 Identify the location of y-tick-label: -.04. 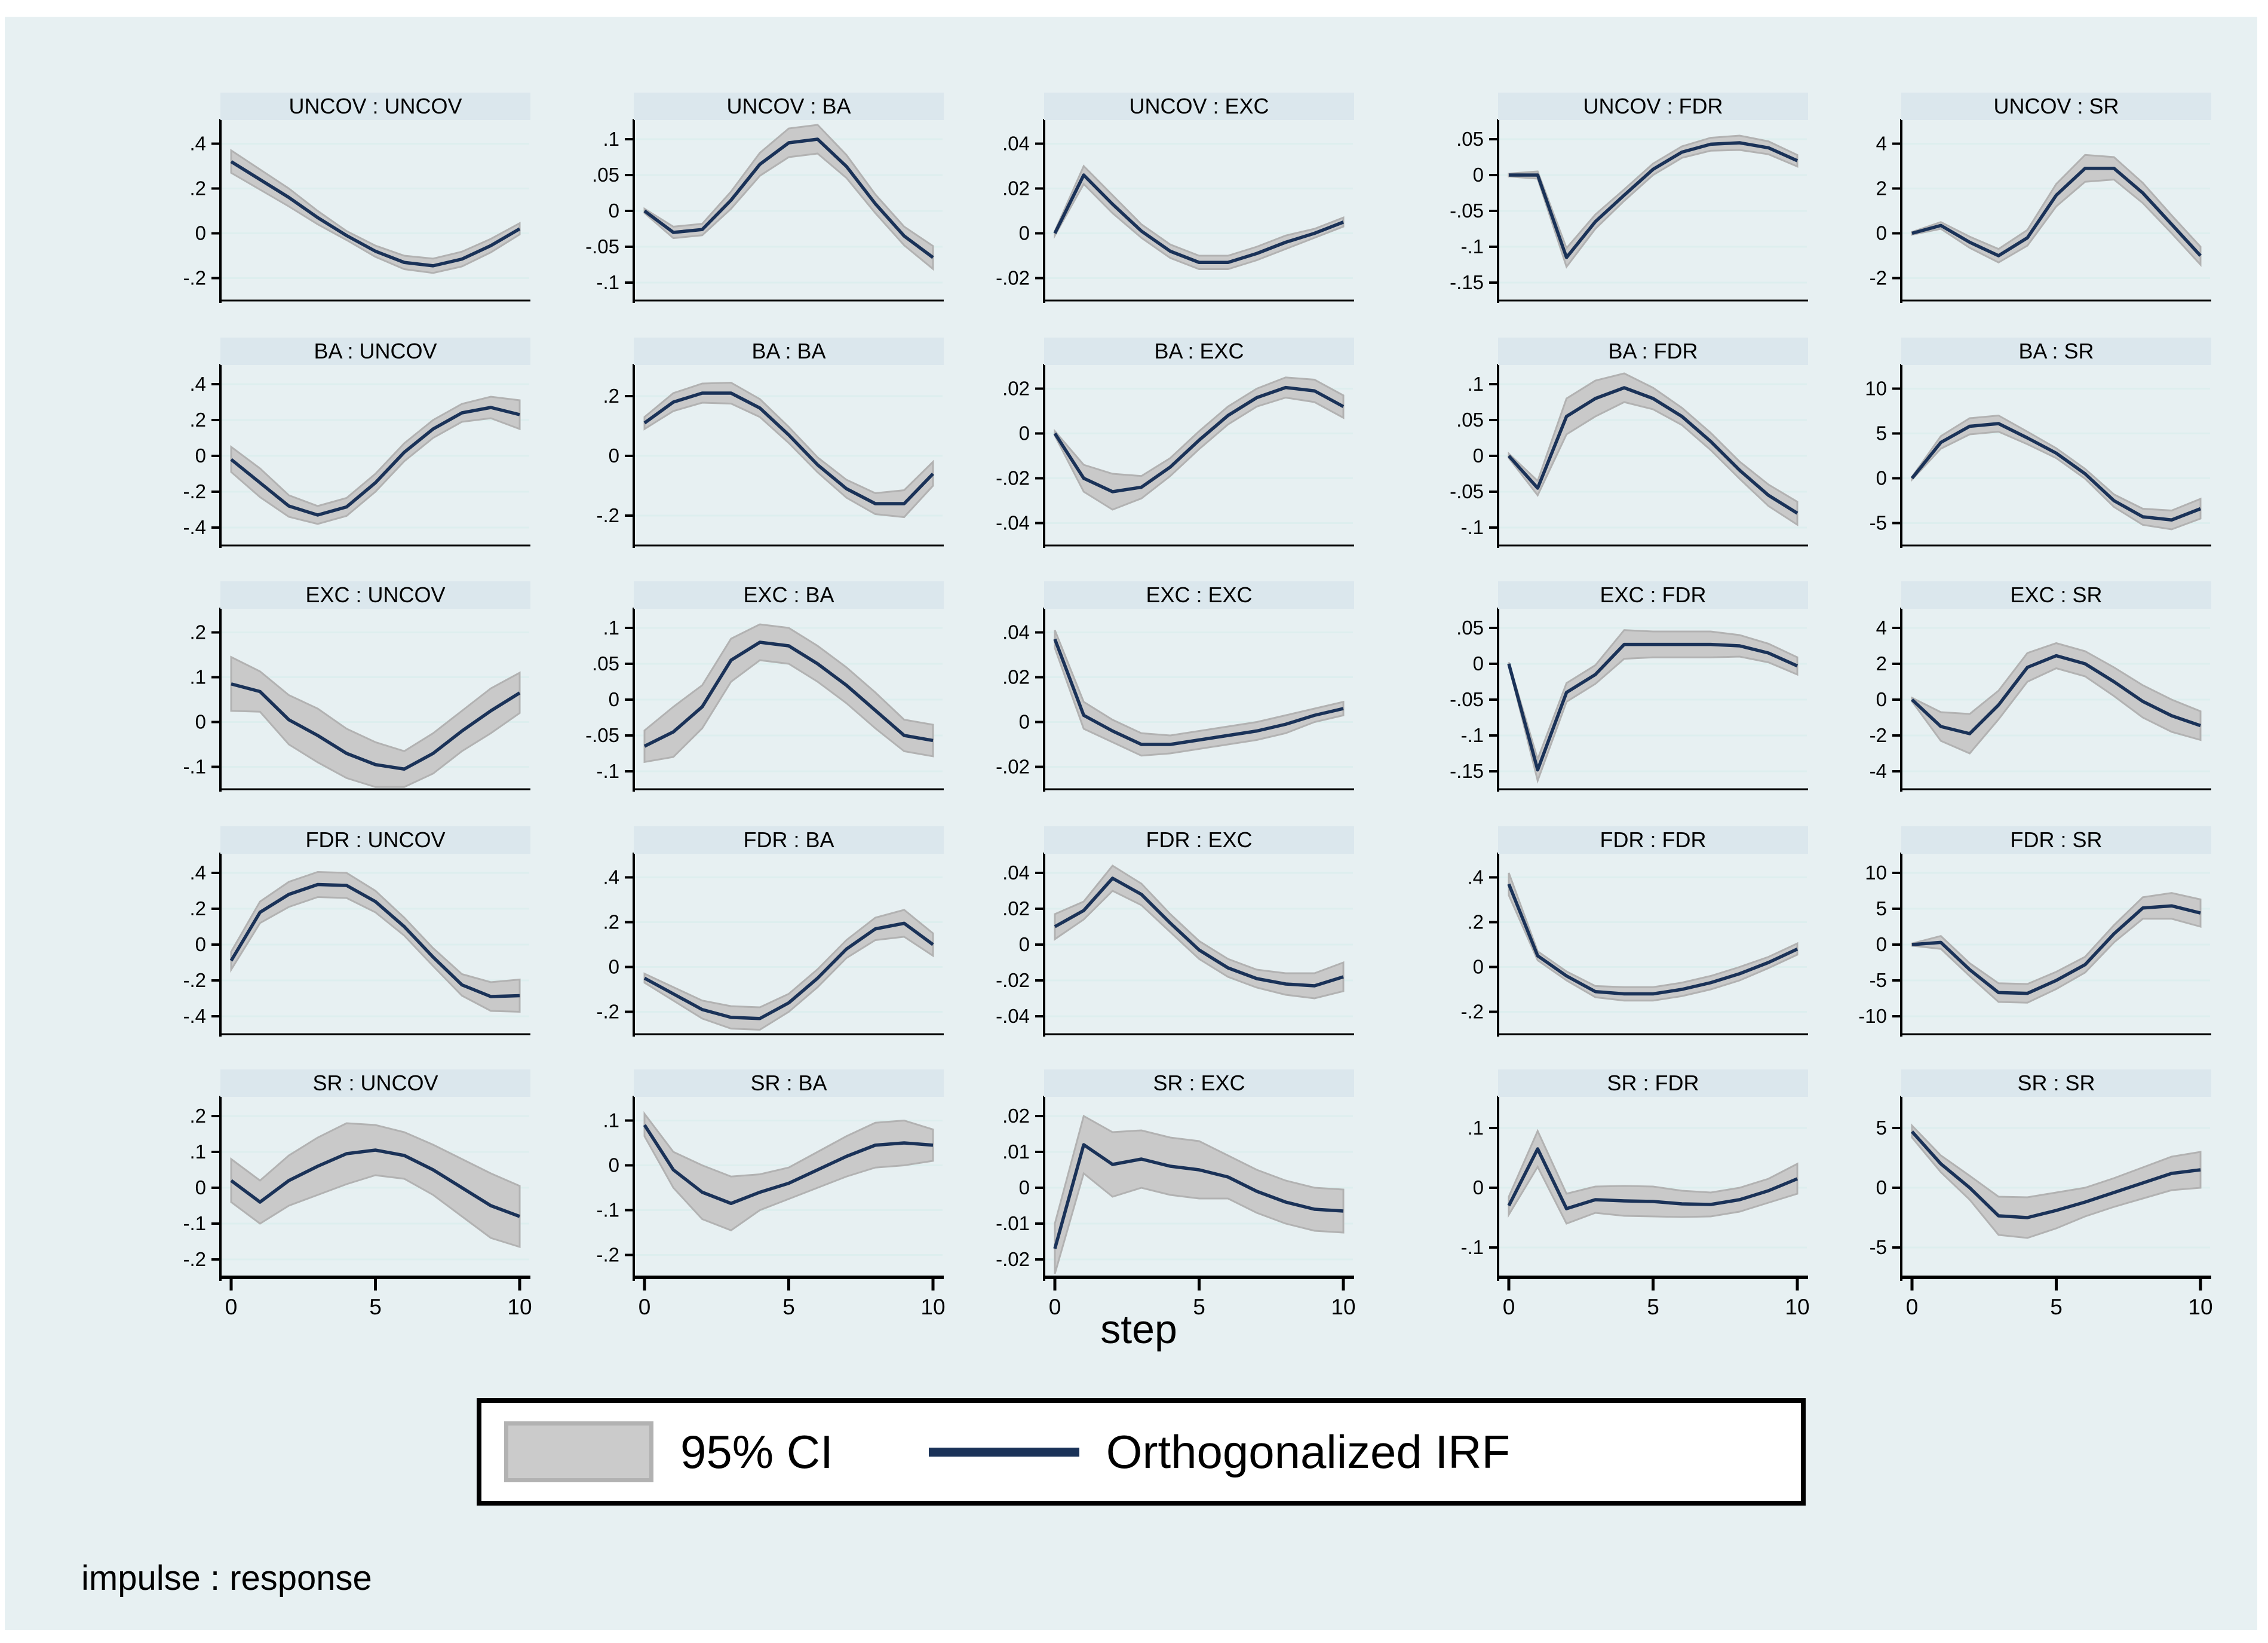
(1013, 1016).